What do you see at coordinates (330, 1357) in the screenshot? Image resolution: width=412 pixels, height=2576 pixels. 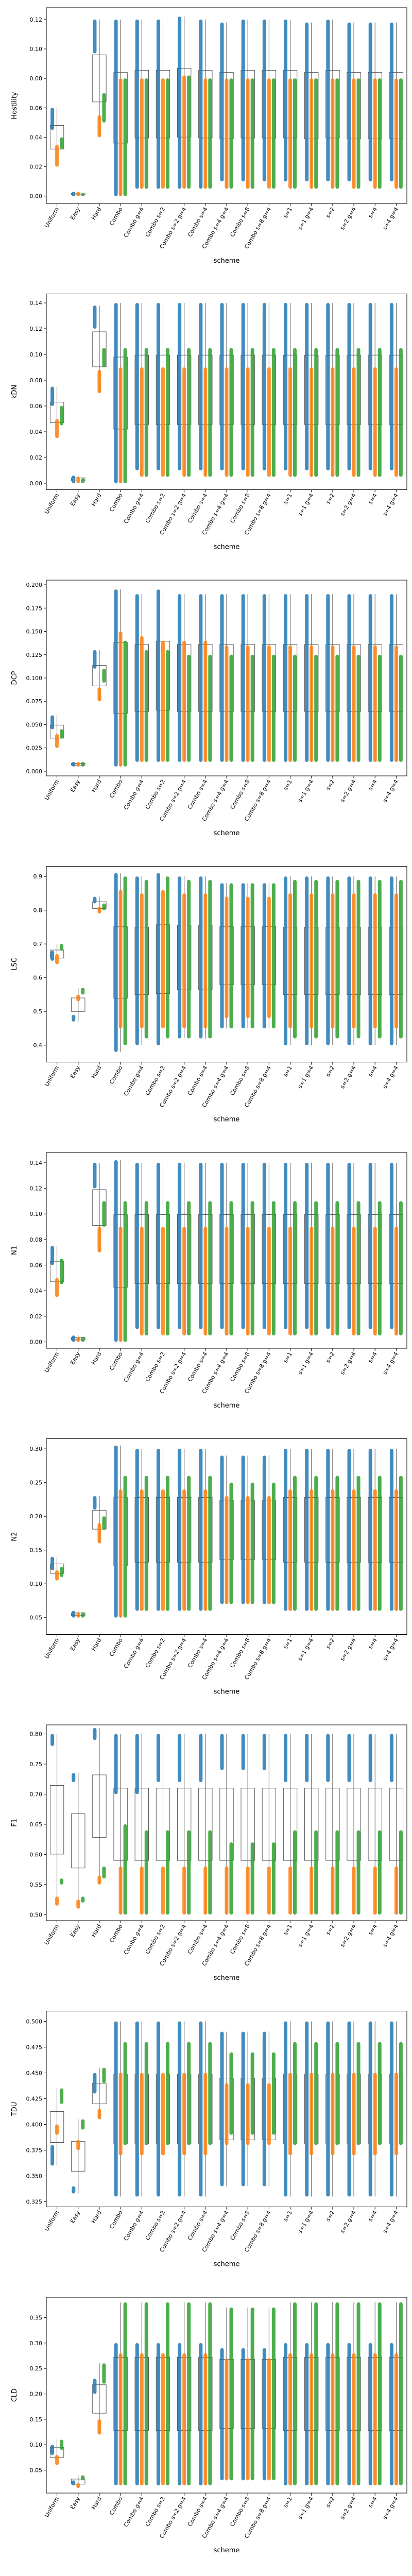 I see `x-tick-label: s=2` at bounding box center [330, 1357].